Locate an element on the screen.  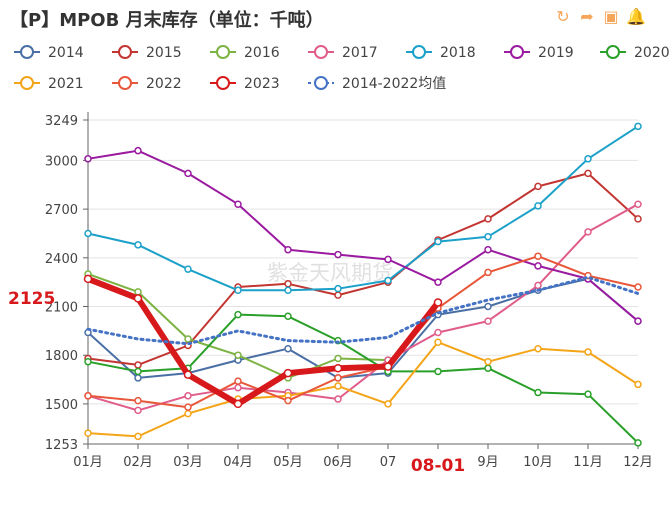
legend-item-2014: 2014 is located at coordinates (49, 53).